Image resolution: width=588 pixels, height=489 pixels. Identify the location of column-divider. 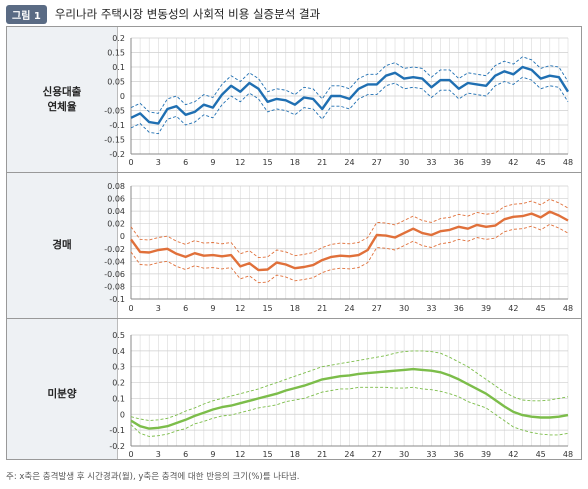
(117, 243).